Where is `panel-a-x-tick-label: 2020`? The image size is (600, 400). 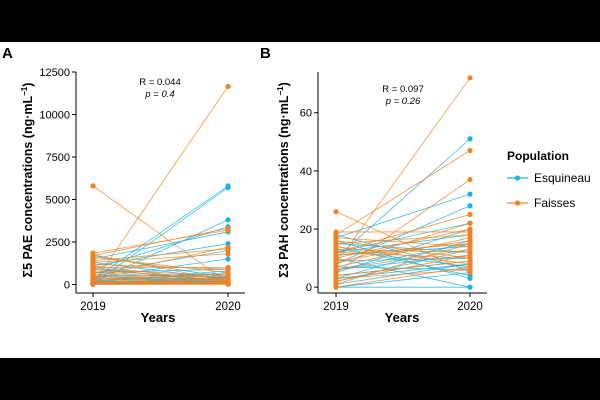 panel-a-x-tick-label: 2020 is located at coordinates (228, 307).